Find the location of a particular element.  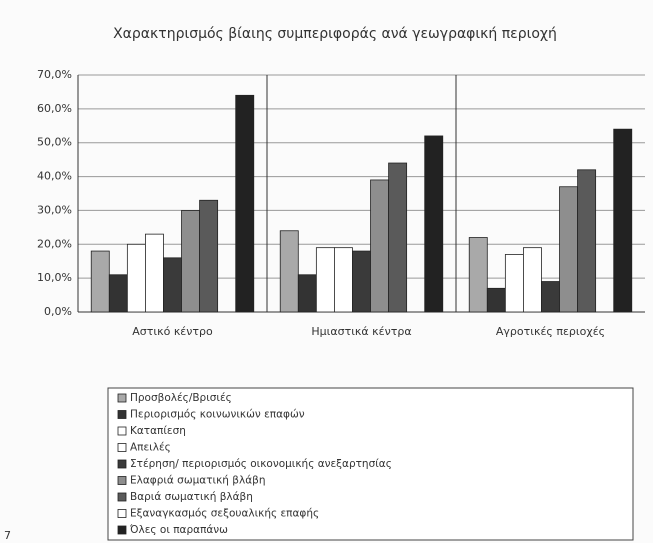

legend-label: Περιορισμός κοινωνικών επαφών is located at coordinates (217, 415).